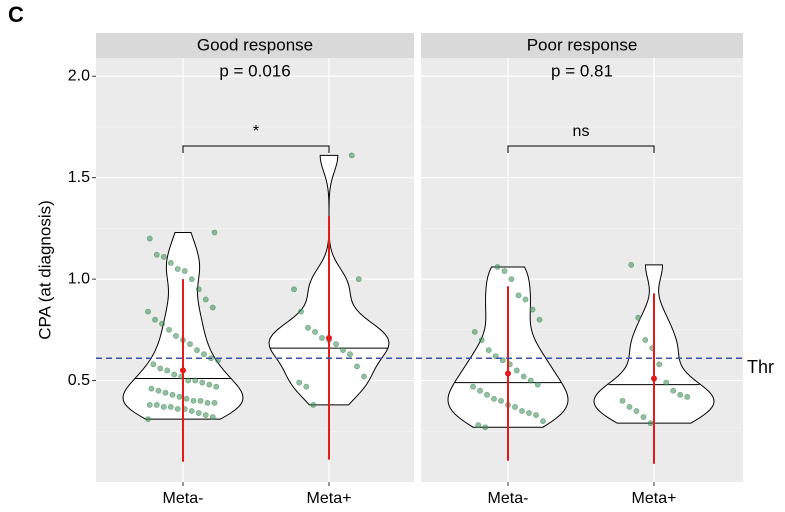  Describe the element at coordinates (79, 177) in the screenshot. I see `y-tick-label: 1.5` at that location.